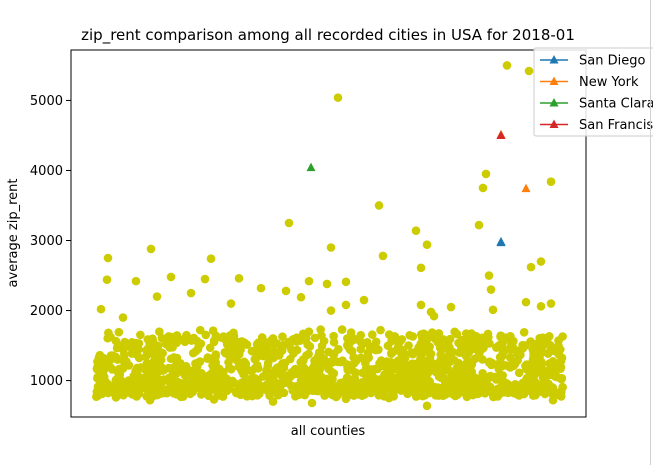 The height and width of the screenshot is (465, 653). I want to click on y-tick-label: 1000, so click(46, 381).